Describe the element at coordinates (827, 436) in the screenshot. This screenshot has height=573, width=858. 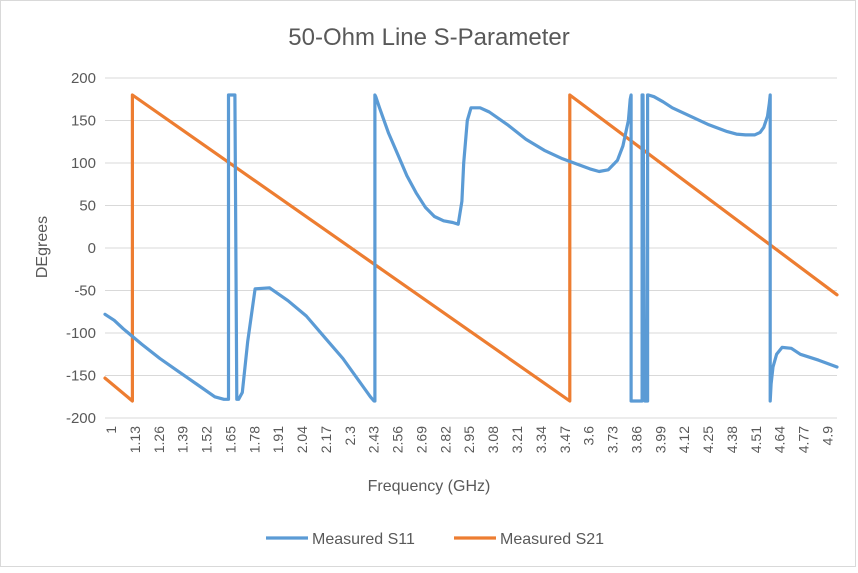
I see `x-tick-label: 4.9` at that location.